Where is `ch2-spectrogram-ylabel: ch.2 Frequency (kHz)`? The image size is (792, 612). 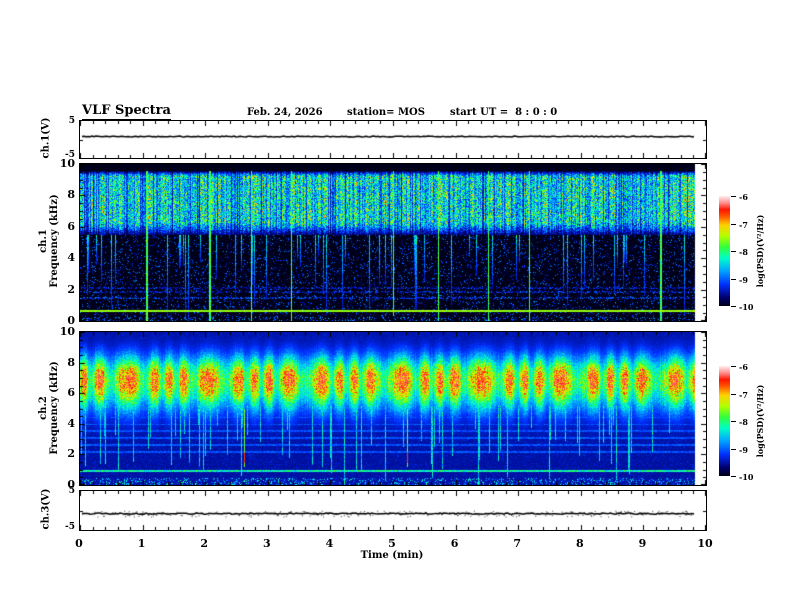 ch2-spectrogram-ylabel: ch.2 Frequency (kHz) is located at coordinates (49, 407).